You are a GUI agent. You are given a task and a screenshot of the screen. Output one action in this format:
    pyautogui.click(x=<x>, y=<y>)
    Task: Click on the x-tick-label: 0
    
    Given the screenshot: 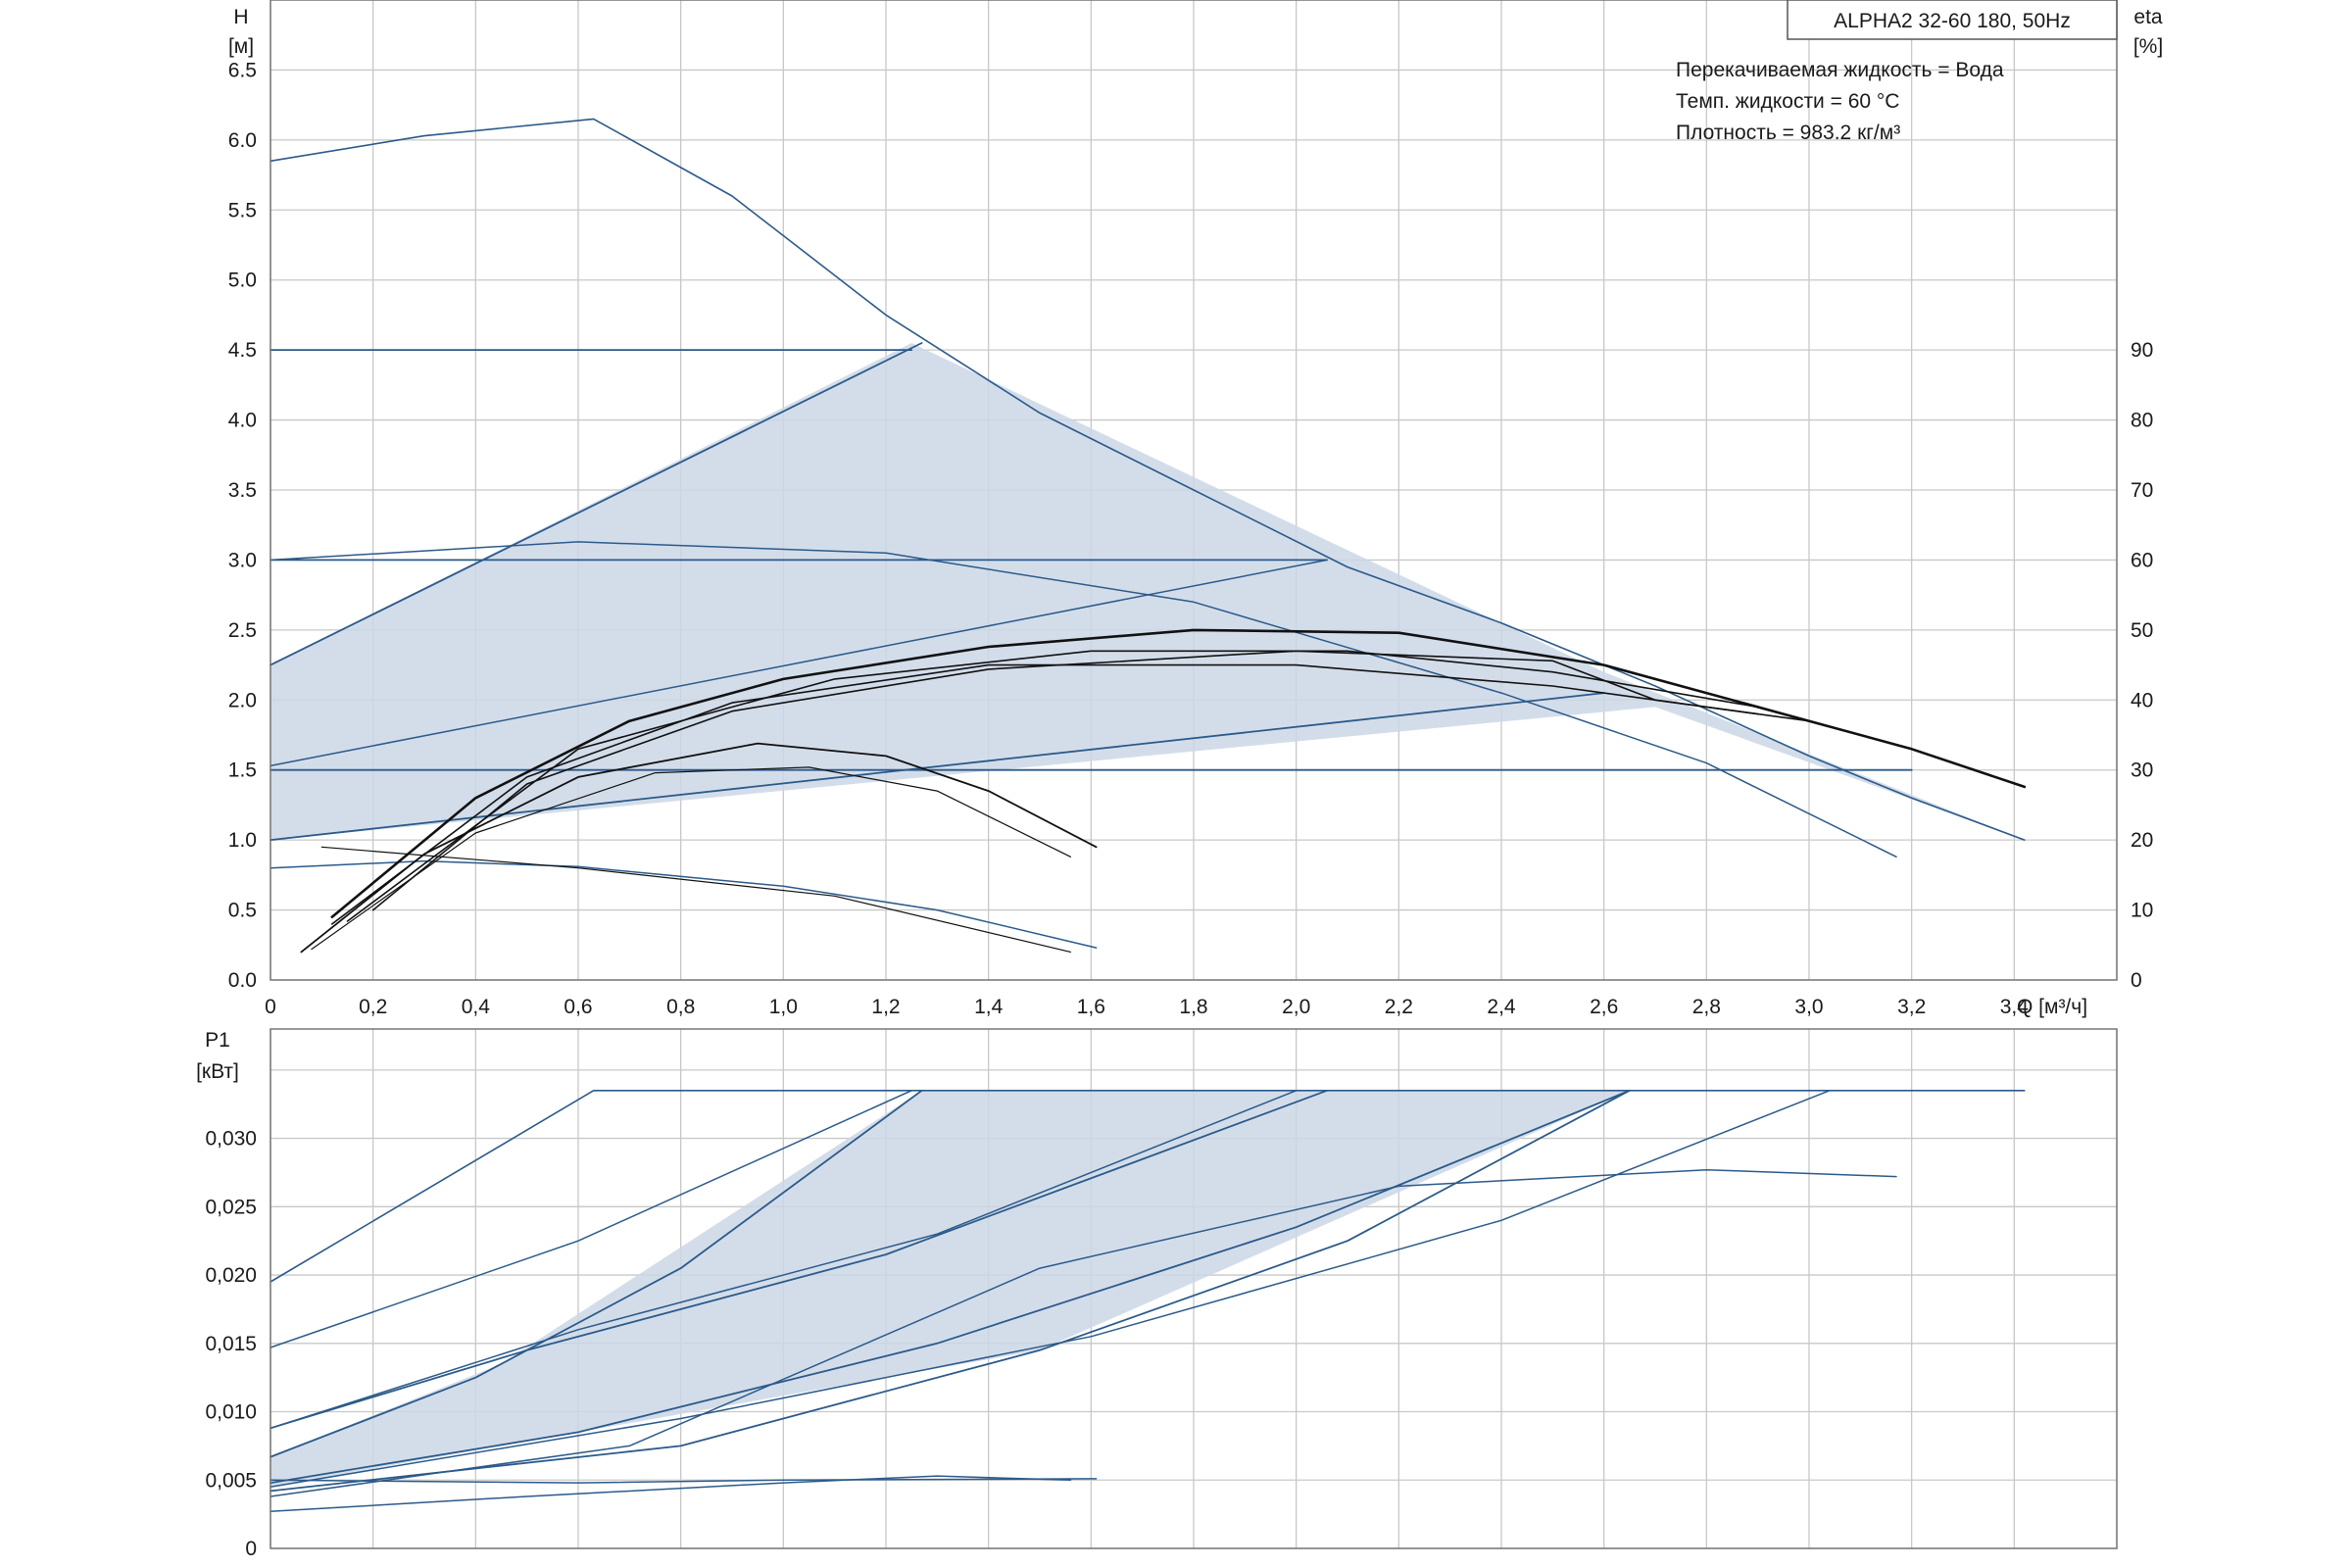 What is the action you would take?
    pyautogui.click(x=270, y=1007)
    